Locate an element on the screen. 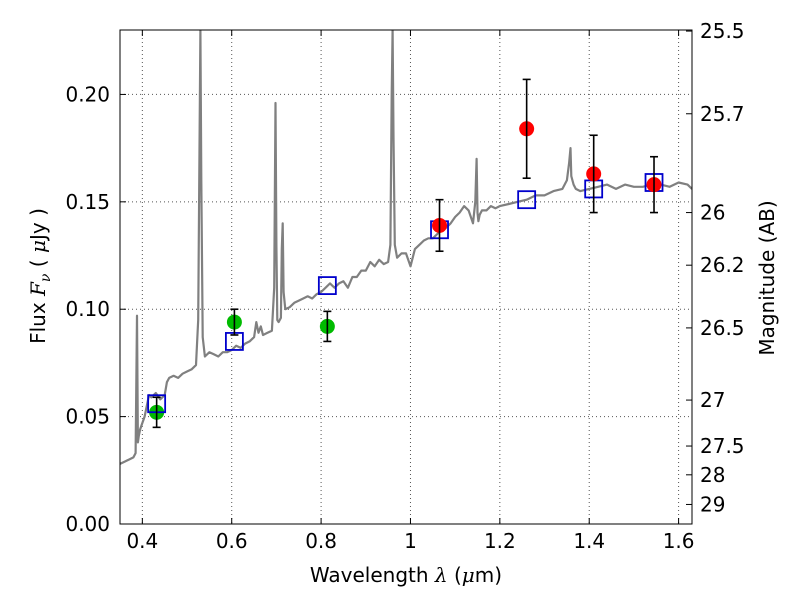 The width and height of the screenshot is (800, 600). right-tick-label: 26 is located at coordinates (712, 213).